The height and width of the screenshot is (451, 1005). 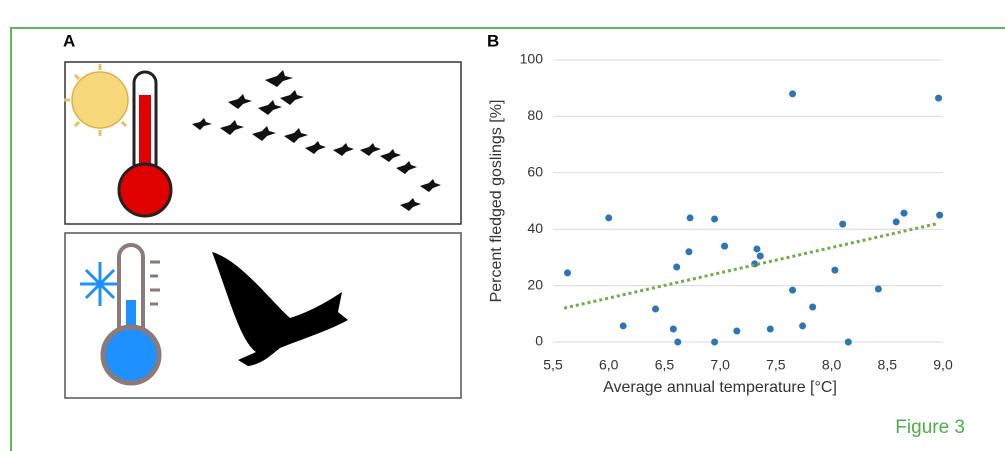 I want to click on x-tick-label: 6,5, so click(x=665, y=365).